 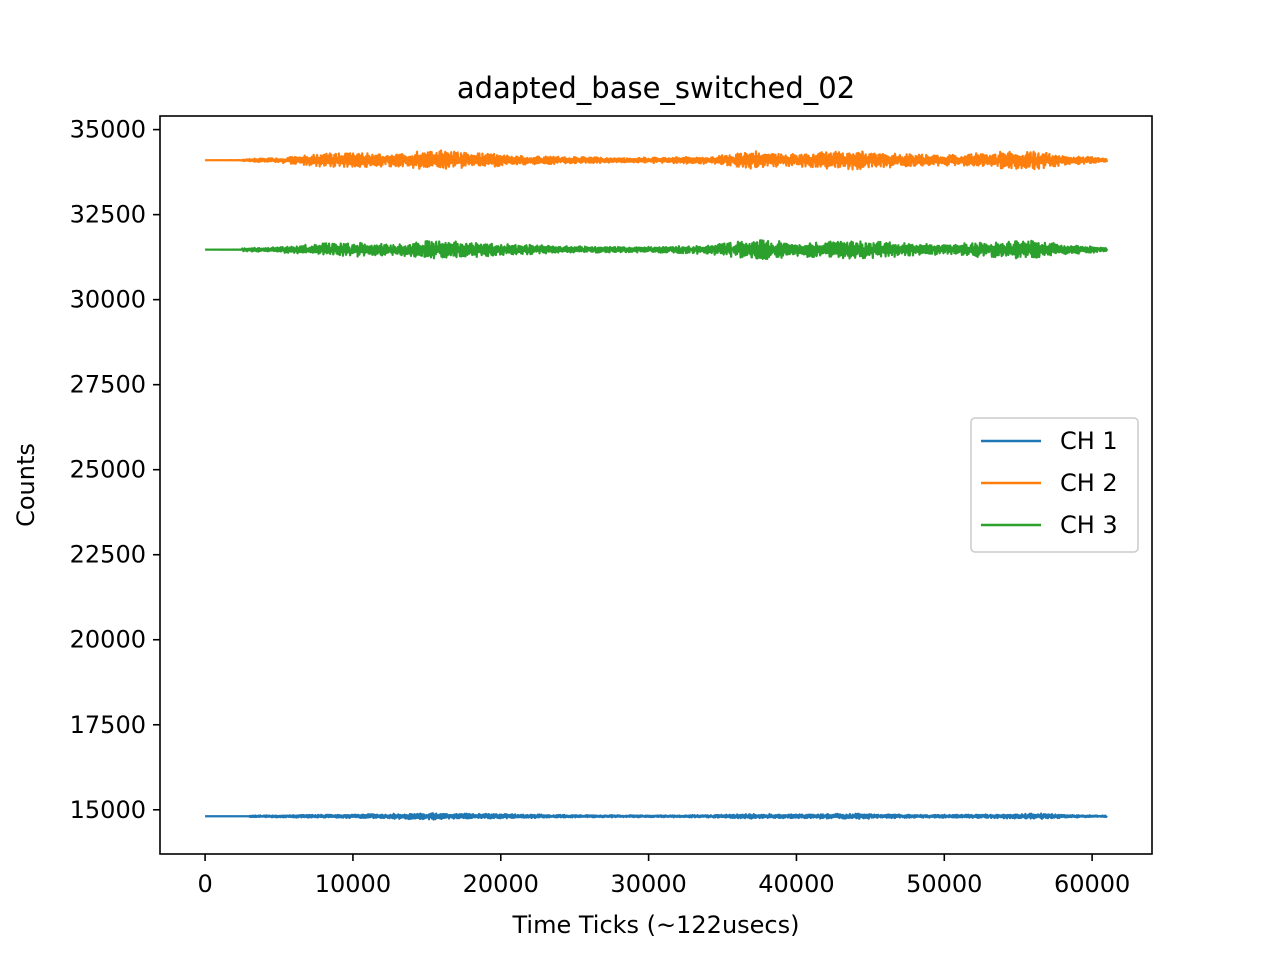 I want to click on x-axis-ticks: 0 10000 20000 30000 40000 50000 60000, so click(x=663, y=876).